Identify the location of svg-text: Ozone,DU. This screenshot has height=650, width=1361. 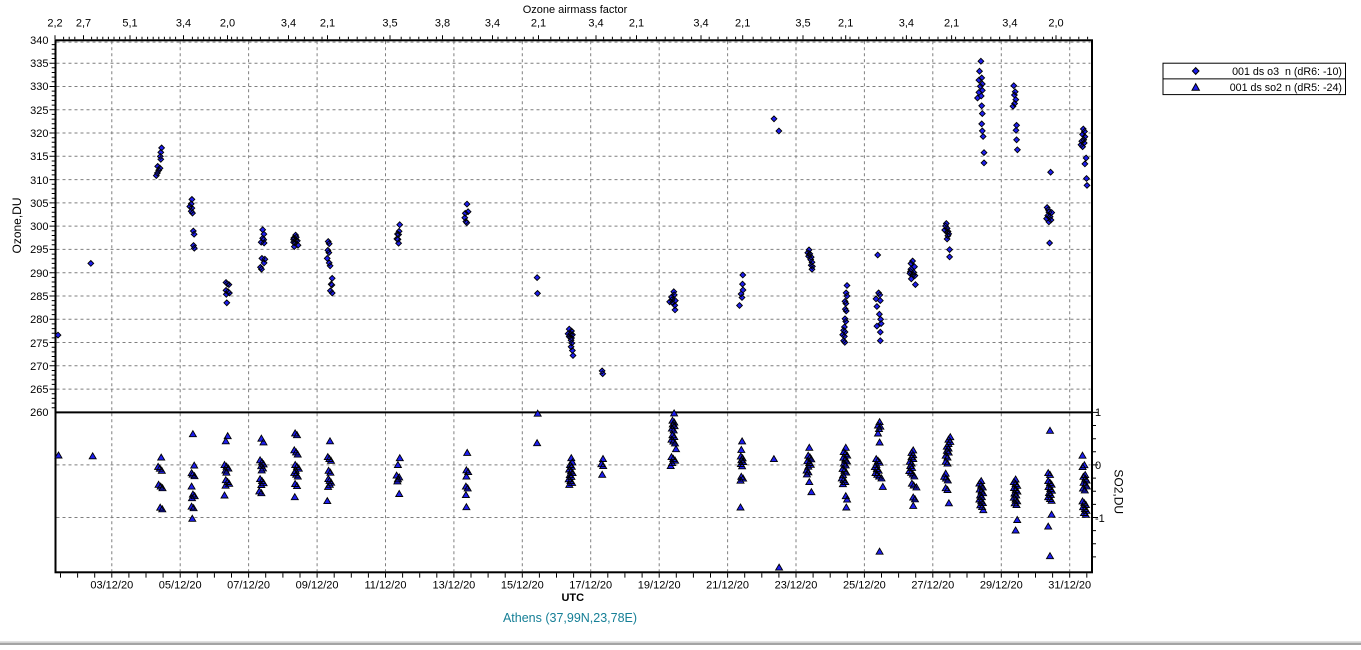
(17, 225).